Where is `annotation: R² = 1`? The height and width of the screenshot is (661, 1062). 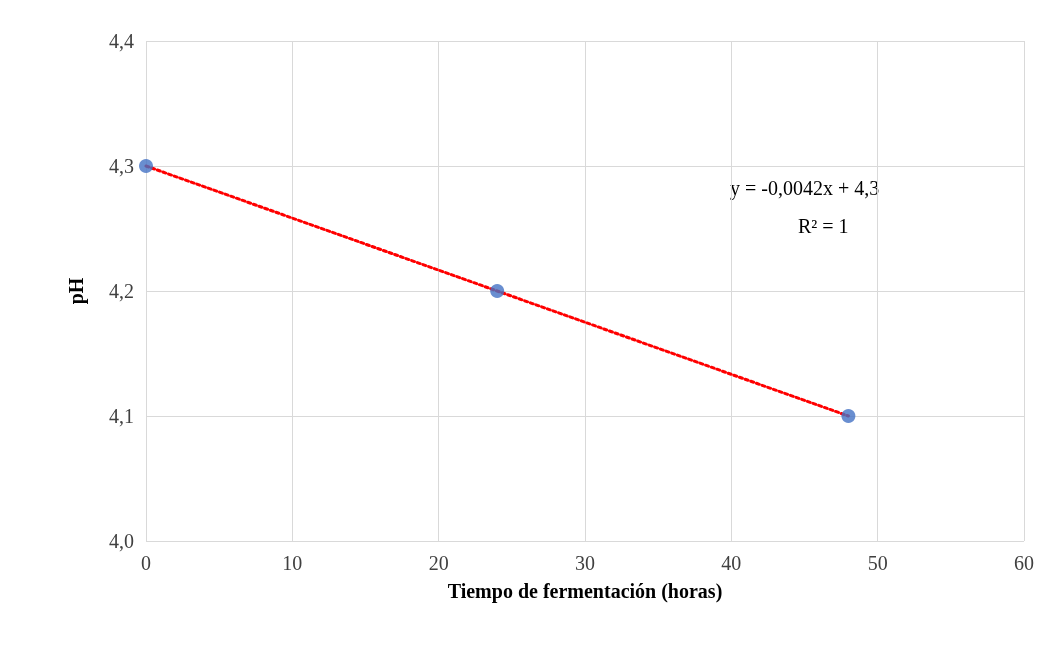
annotation: R² = 1 is located at coordinates (823, 226).